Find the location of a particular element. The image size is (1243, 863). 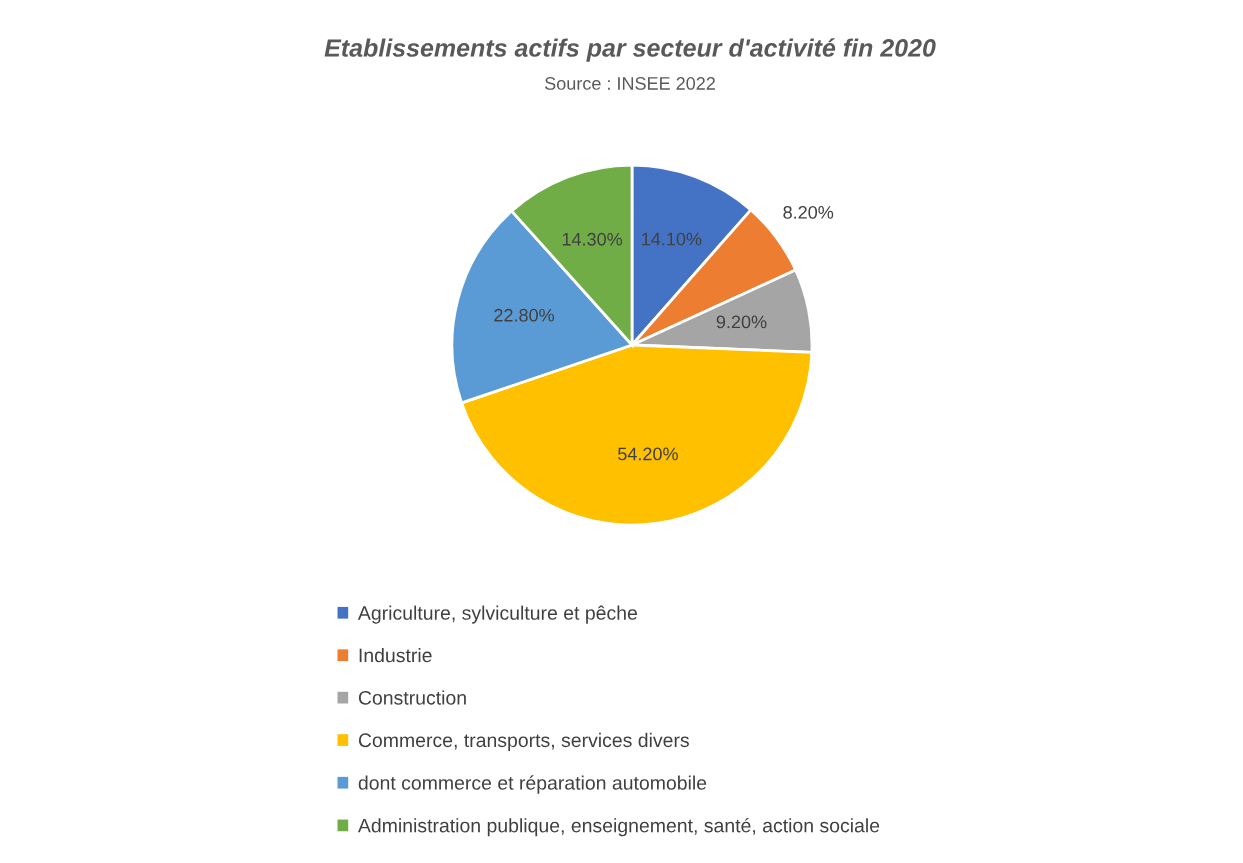

legend-label: Construction is located at coordinates (412, 697).